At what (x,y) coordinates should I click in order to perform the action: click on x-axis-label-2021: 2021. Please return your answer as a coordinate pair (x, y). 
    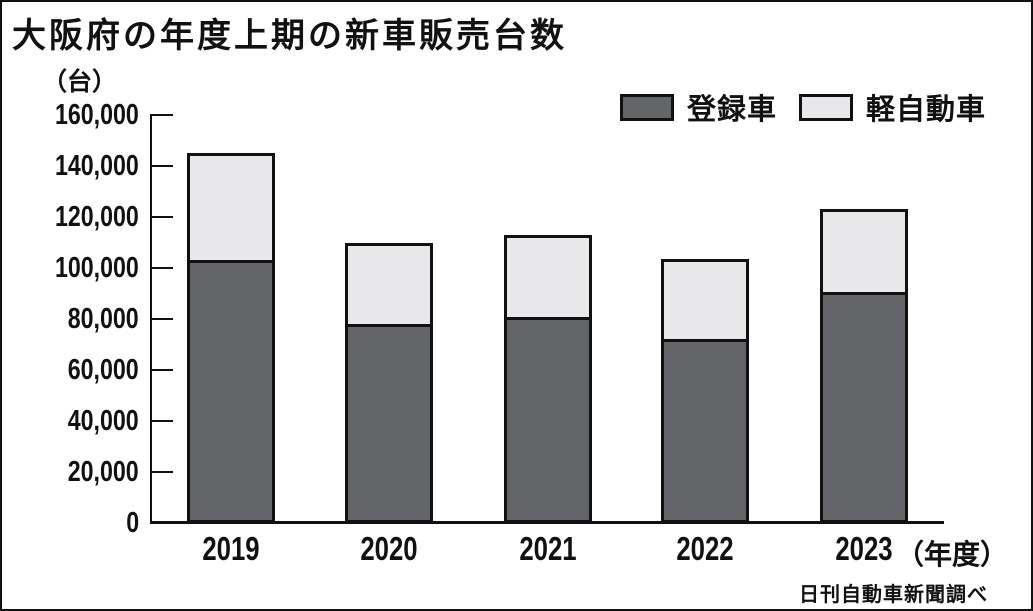
    Looking at the image, I should click on (548, 548).